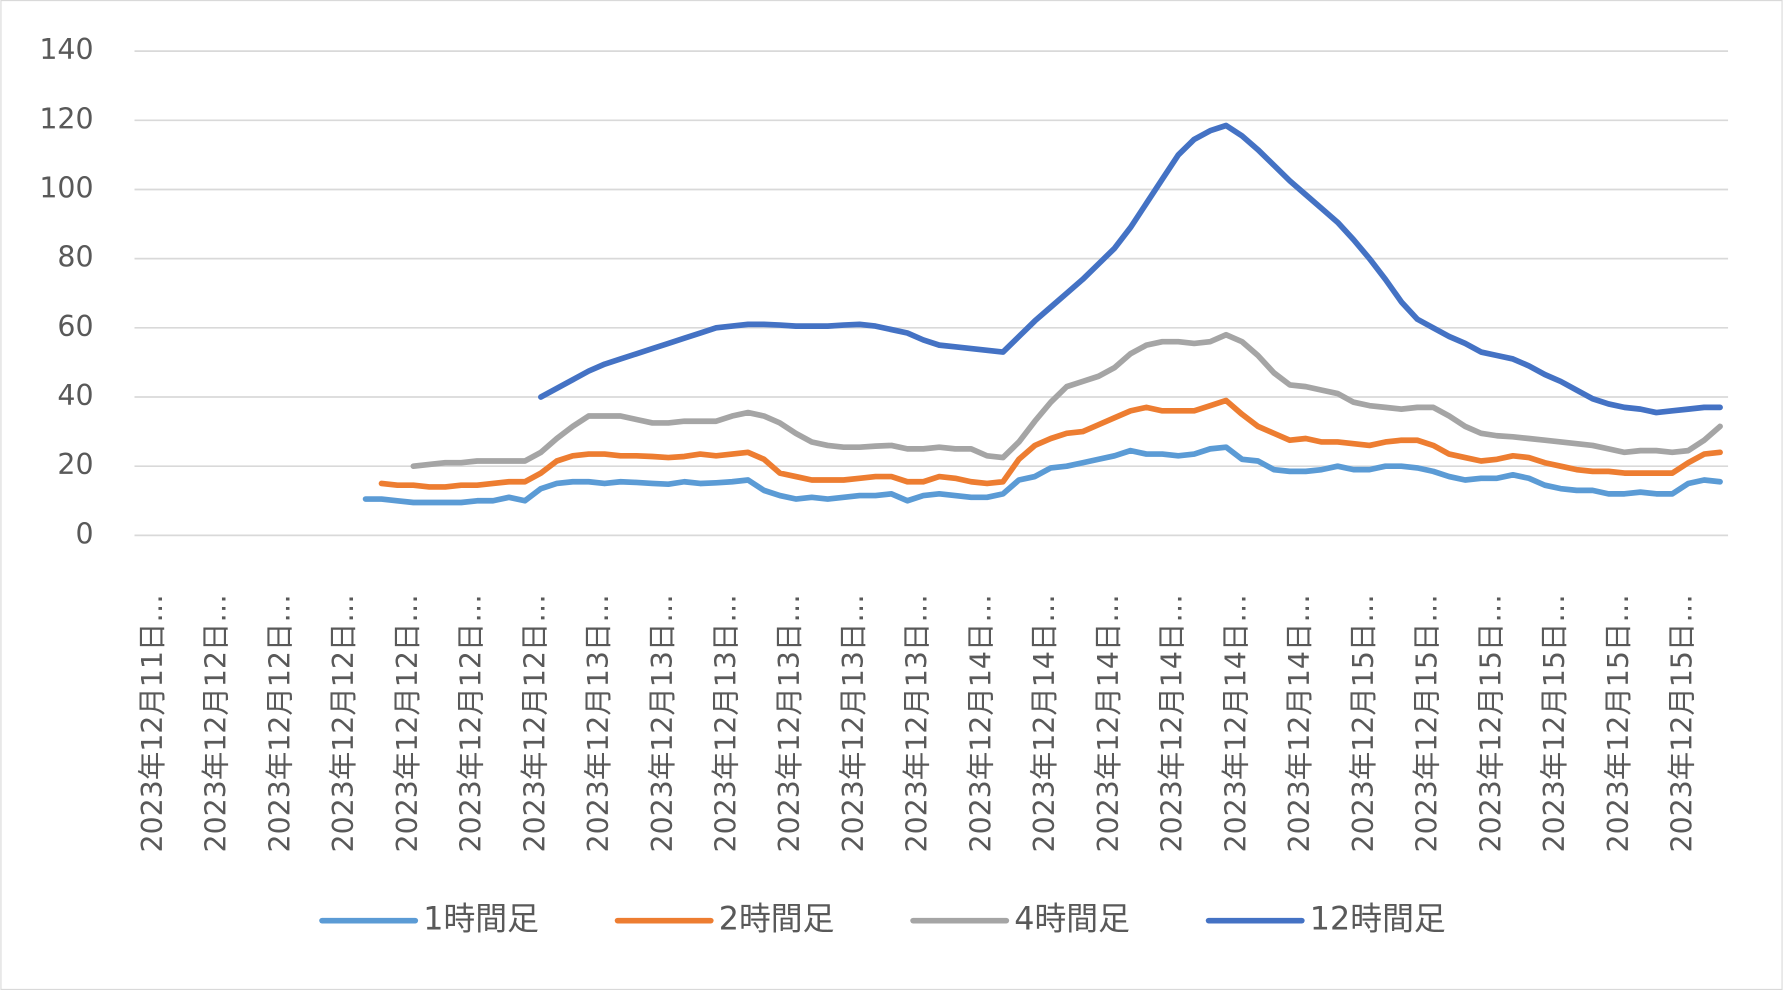 The image size is (1783, 990). Describe the element at coordinates (75, 257) in the screenshot. I see `y-tick-label: 80` at that location.